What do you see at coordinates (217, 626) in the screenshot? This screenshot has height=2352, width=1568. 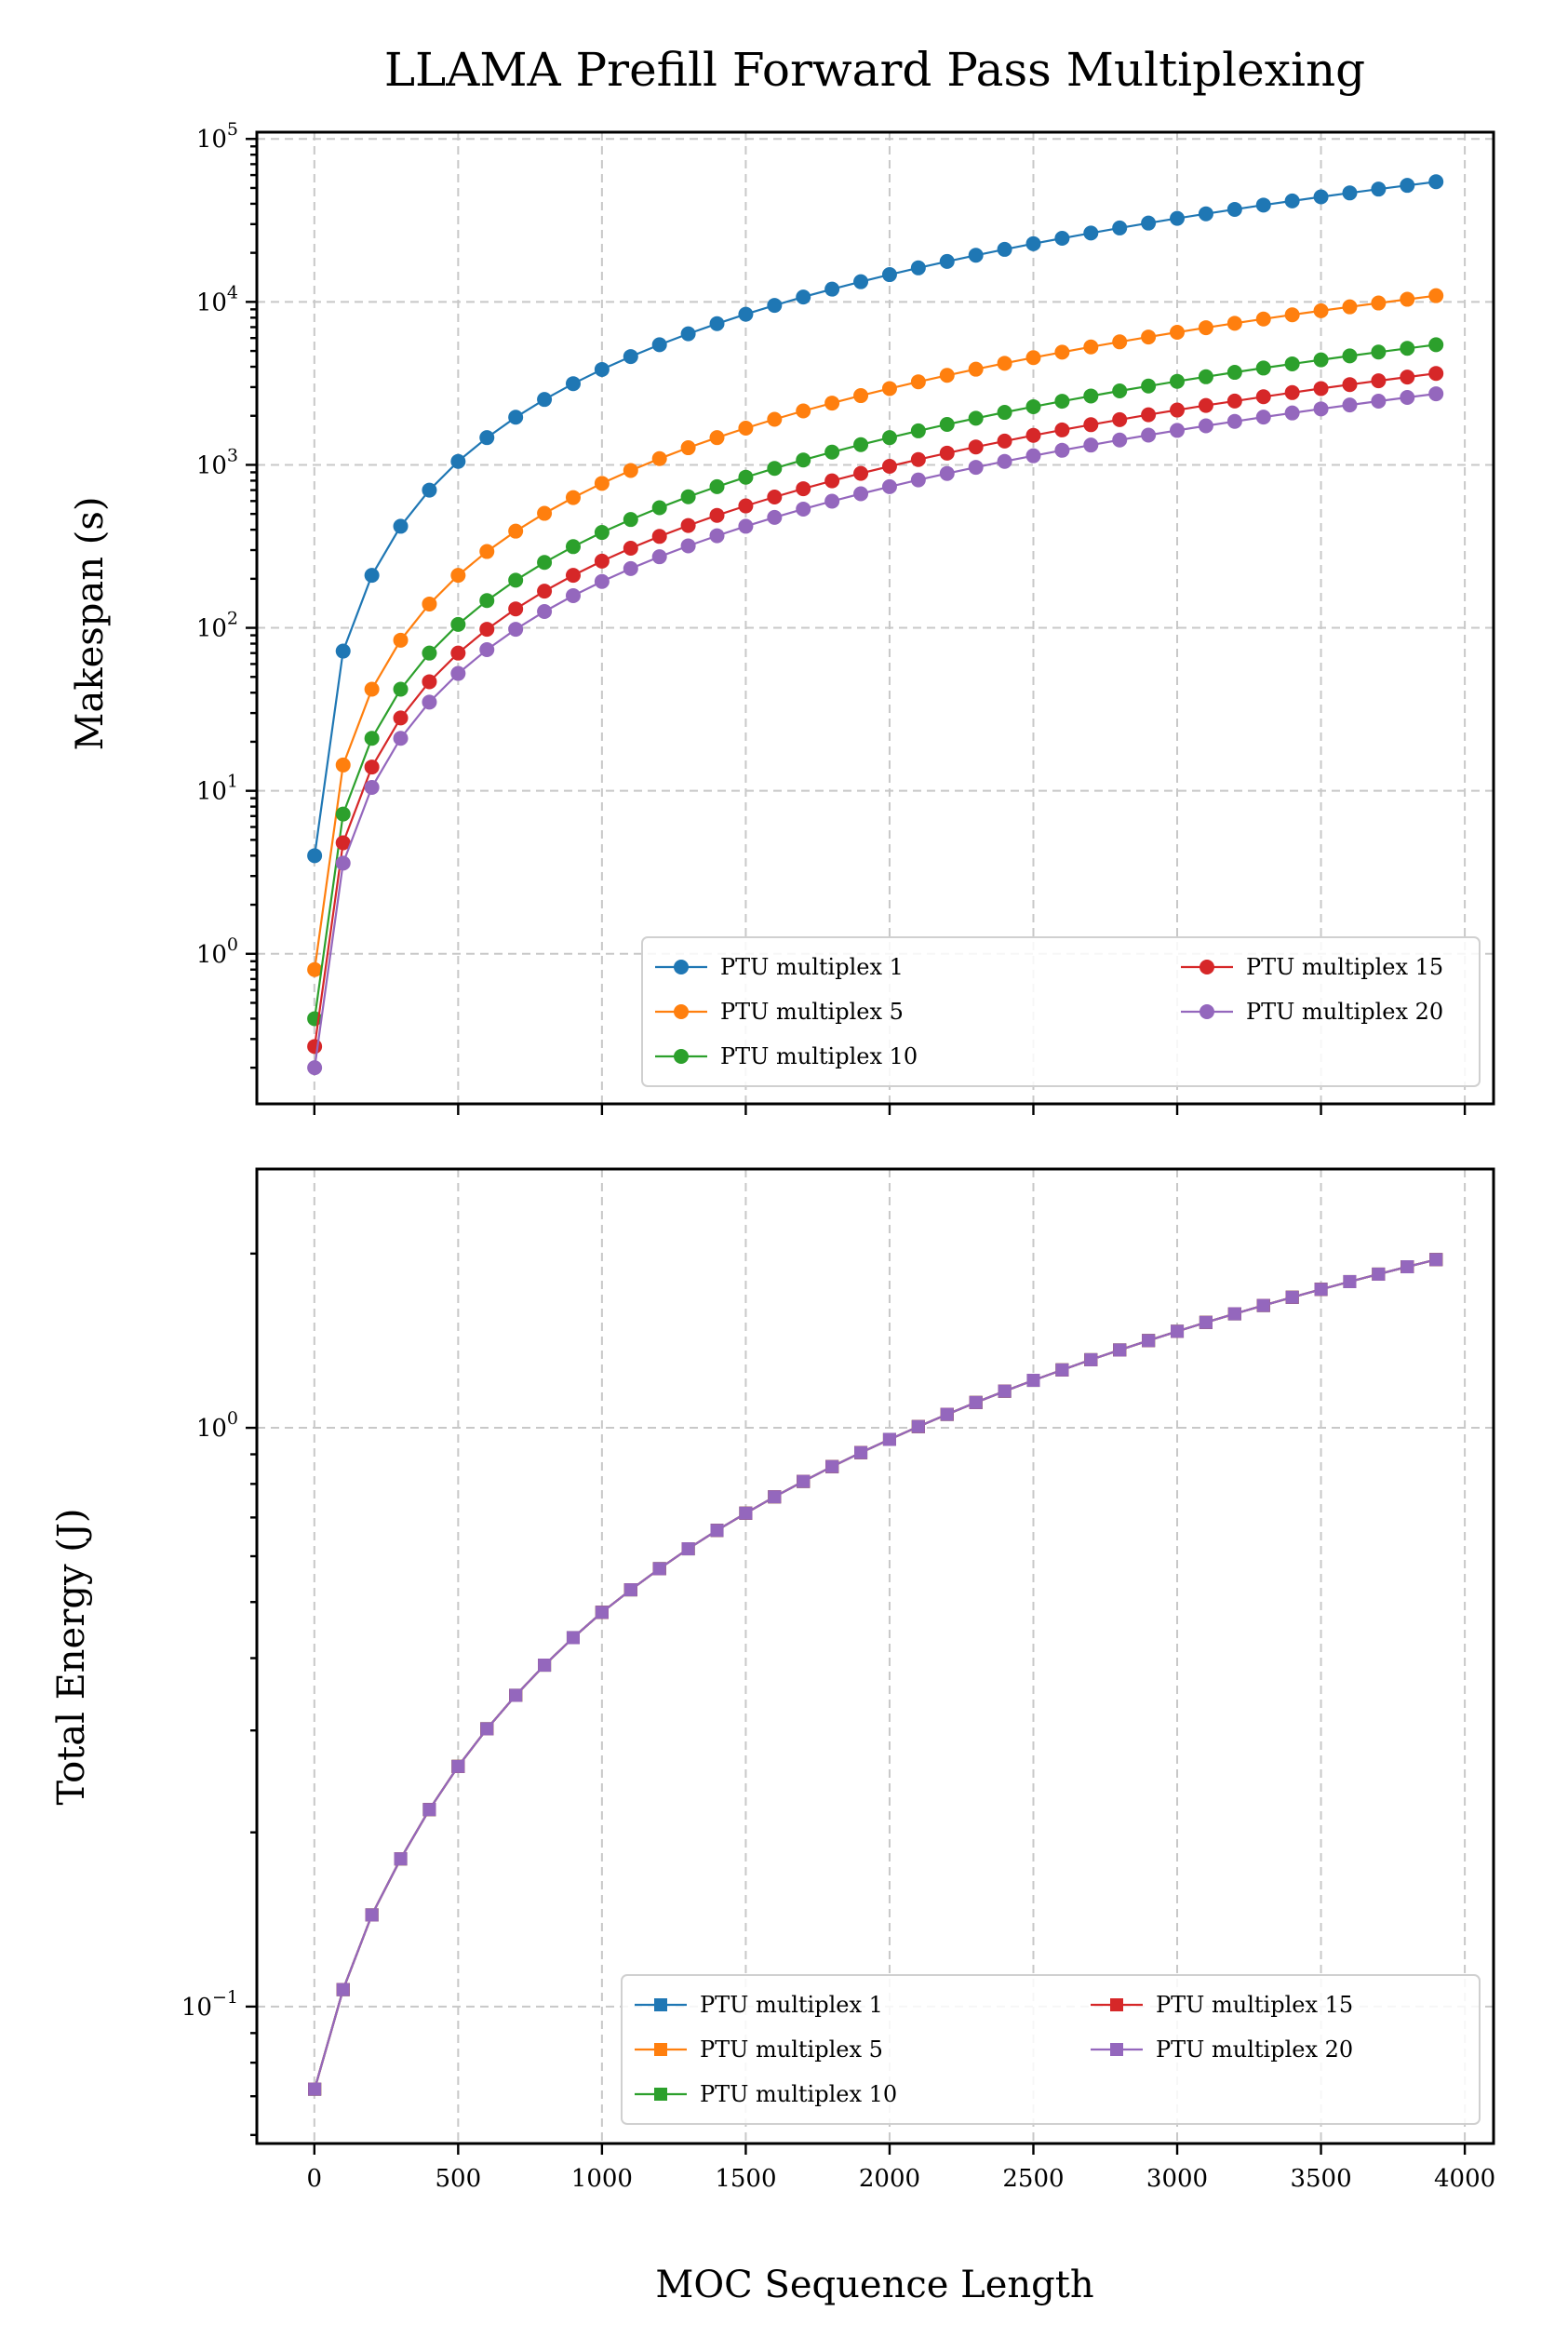 I see `y-tick-label: 10²` at bounding box center [217, 626].